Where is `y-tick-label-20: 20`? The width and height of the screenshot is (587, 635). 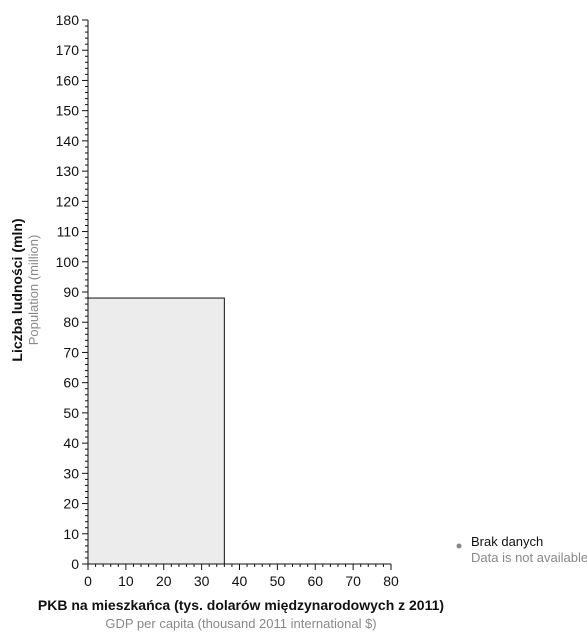
y-tick-label-20: 20 is located at coordinates (71, 504).